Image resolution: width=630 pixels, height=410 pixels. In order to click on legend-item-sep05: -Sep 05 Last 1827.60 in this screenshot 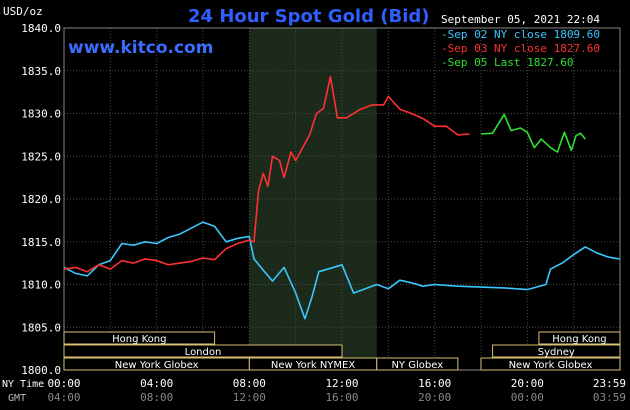, I will do `click(507, 62)`.